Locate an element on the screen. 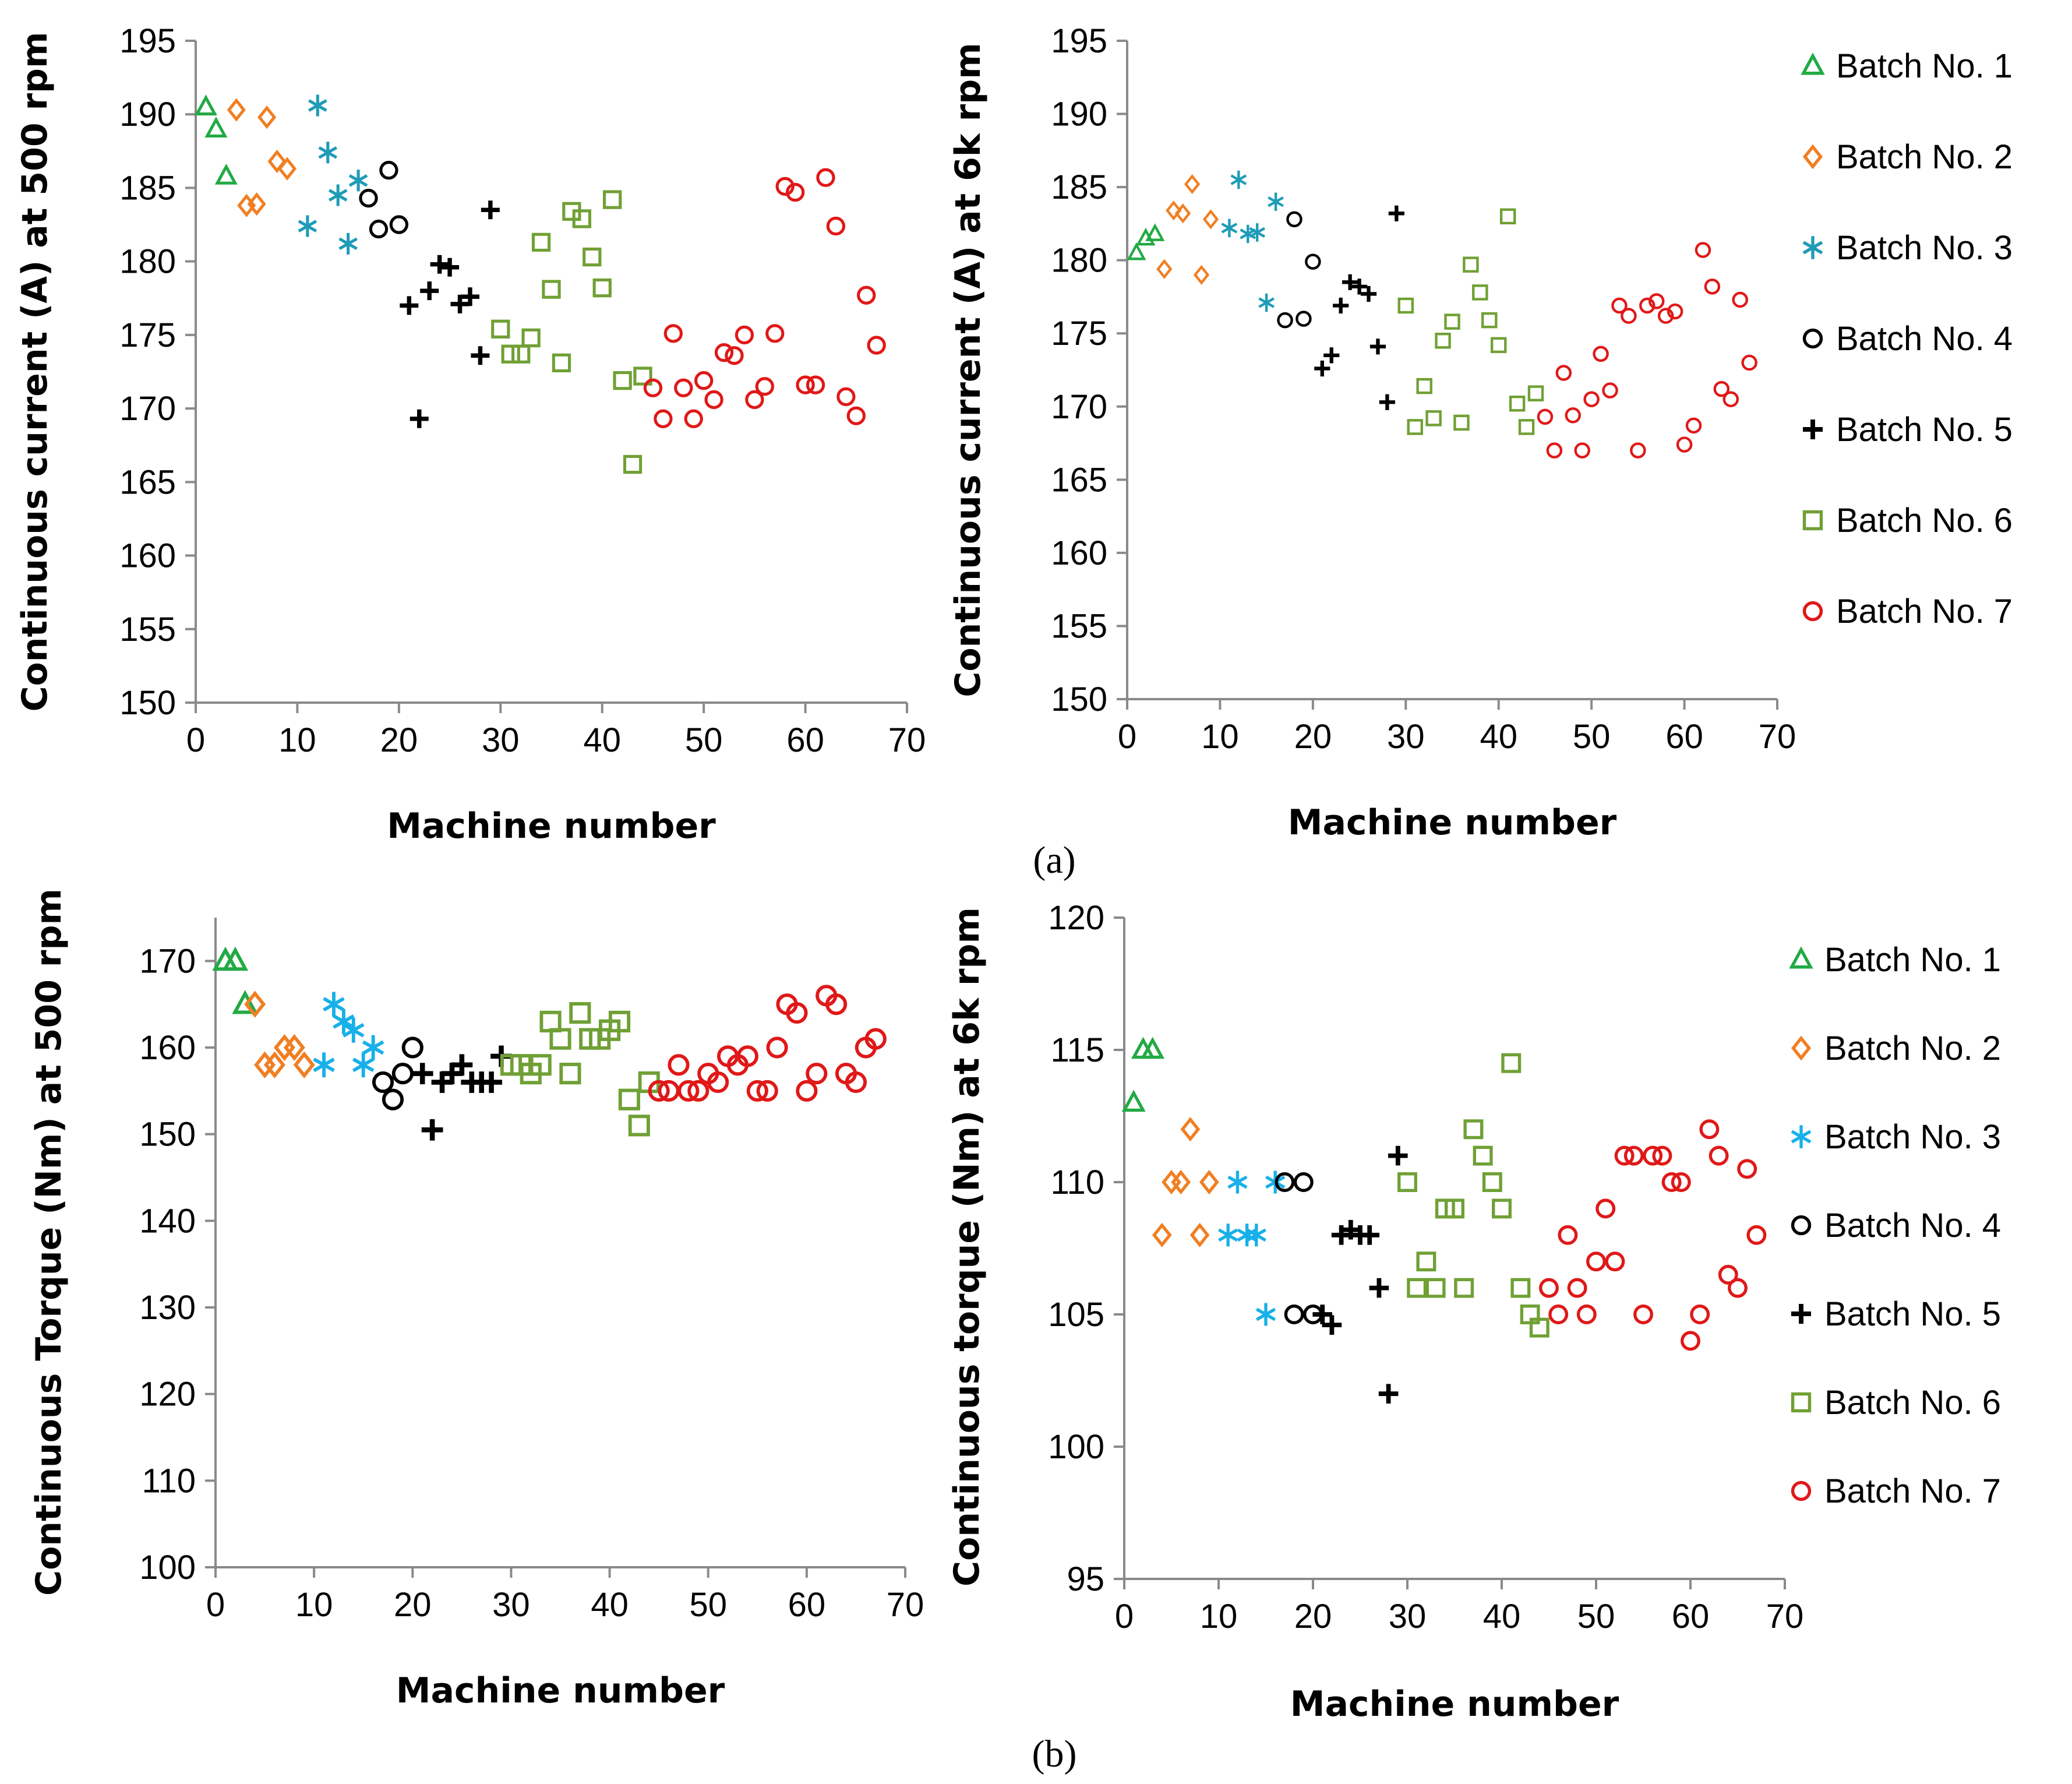 The width and height of the screenshot is (2072, 1784). caption-b: (b) is located at coordinates (1054, 1754).